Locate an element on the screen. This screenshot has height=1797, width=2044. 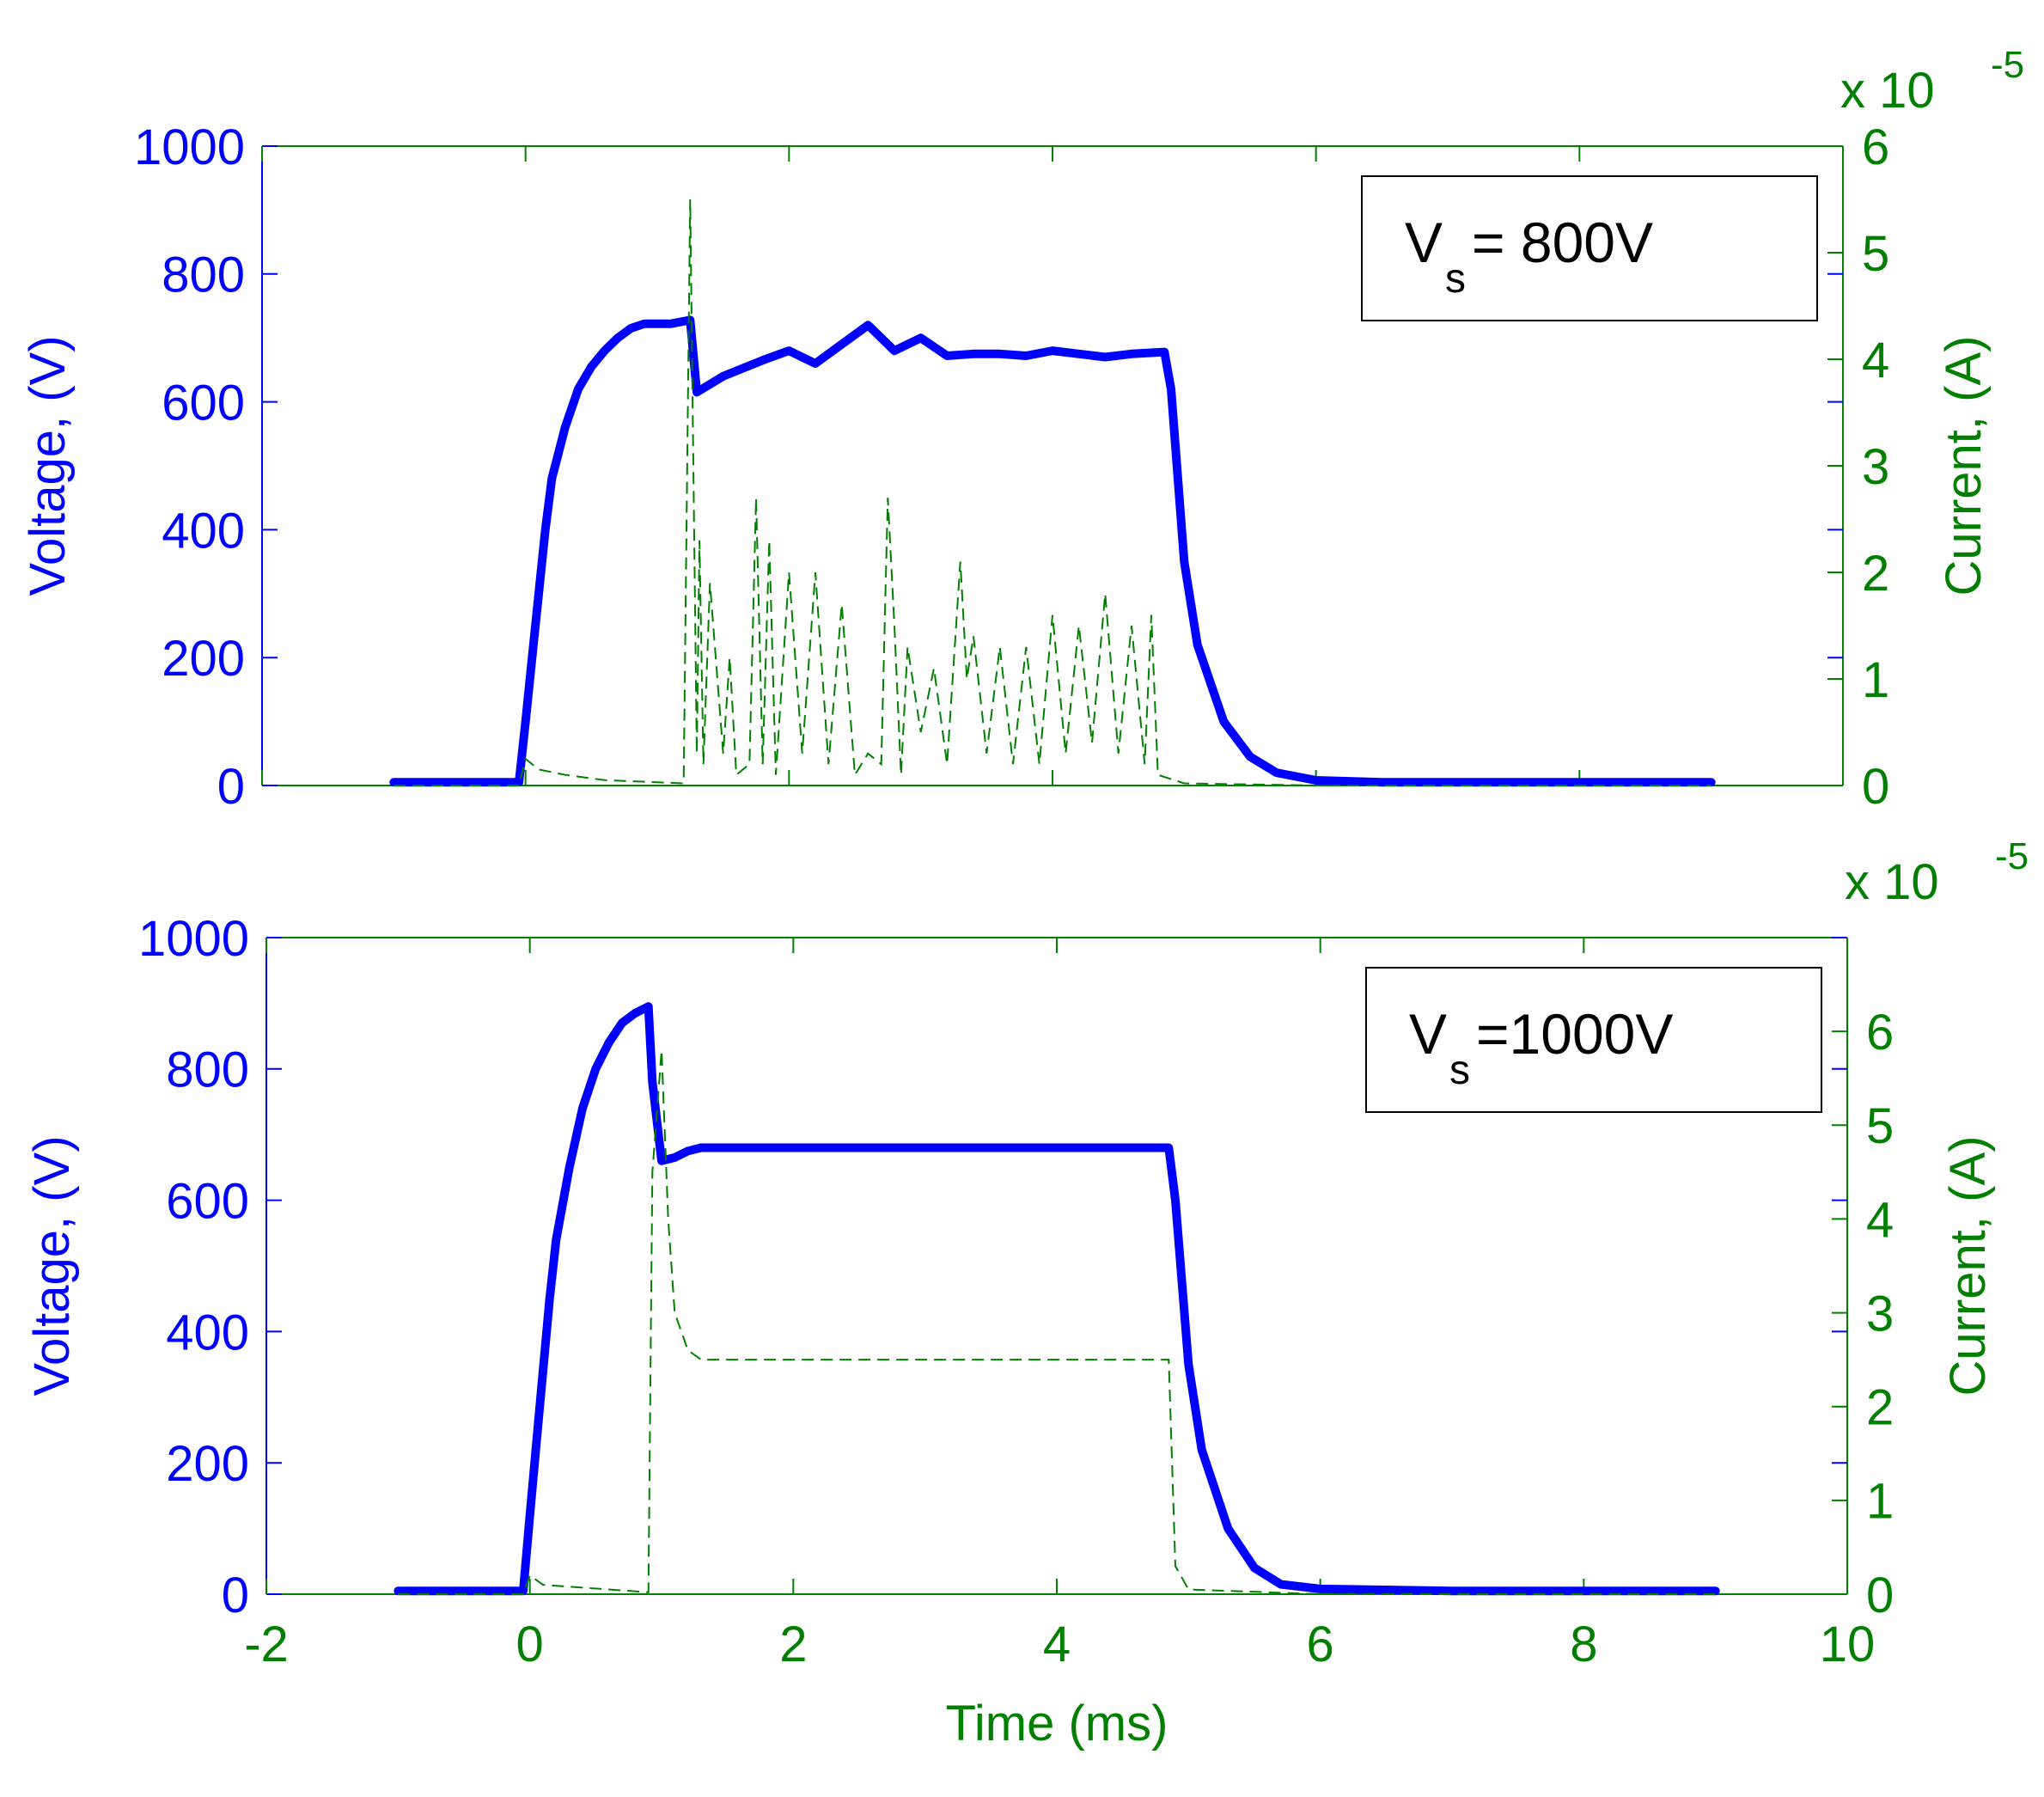
x-tick-label: 6 is located at coordinates (1320, 1644).